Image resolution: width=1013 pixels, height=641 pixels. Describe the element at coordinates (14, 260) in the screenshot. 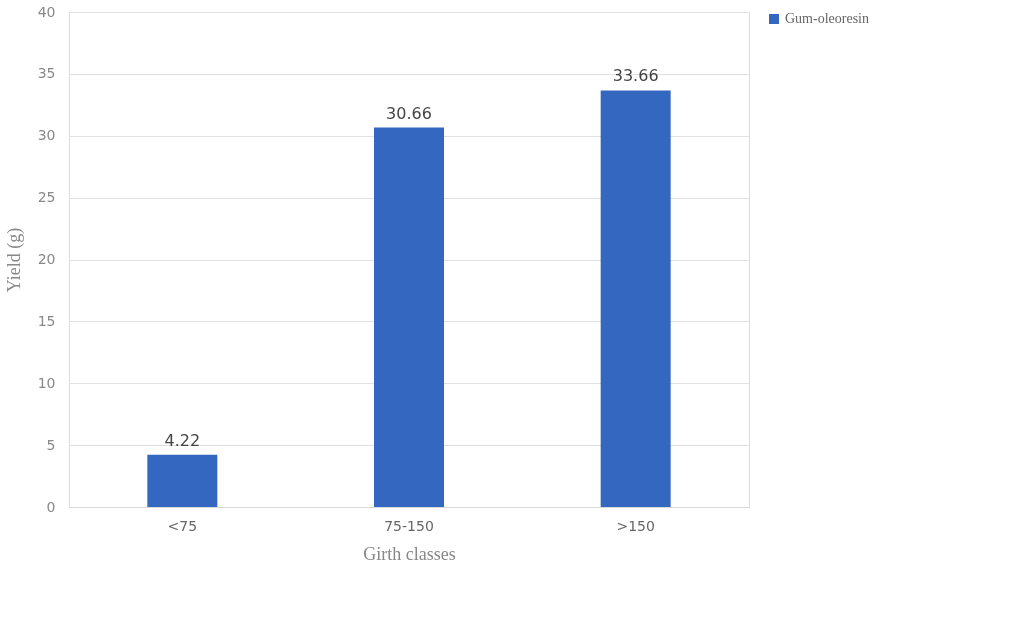

I see `y-axis-title: Yield (g)` at that location.